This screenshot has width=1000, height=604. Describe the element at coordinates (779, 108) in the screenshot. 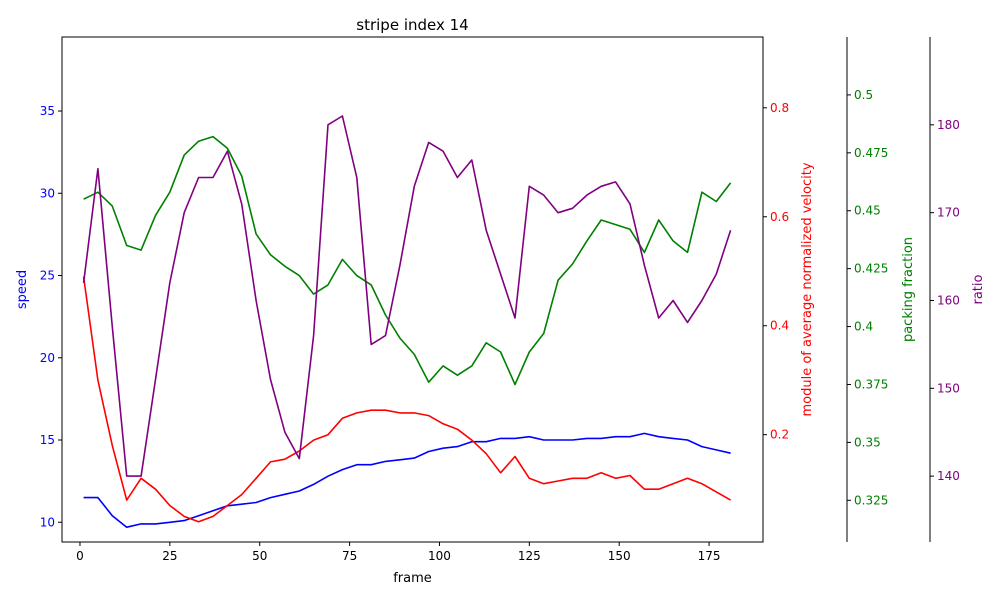

I see `velocity-tick-label: 0.8` at that location.